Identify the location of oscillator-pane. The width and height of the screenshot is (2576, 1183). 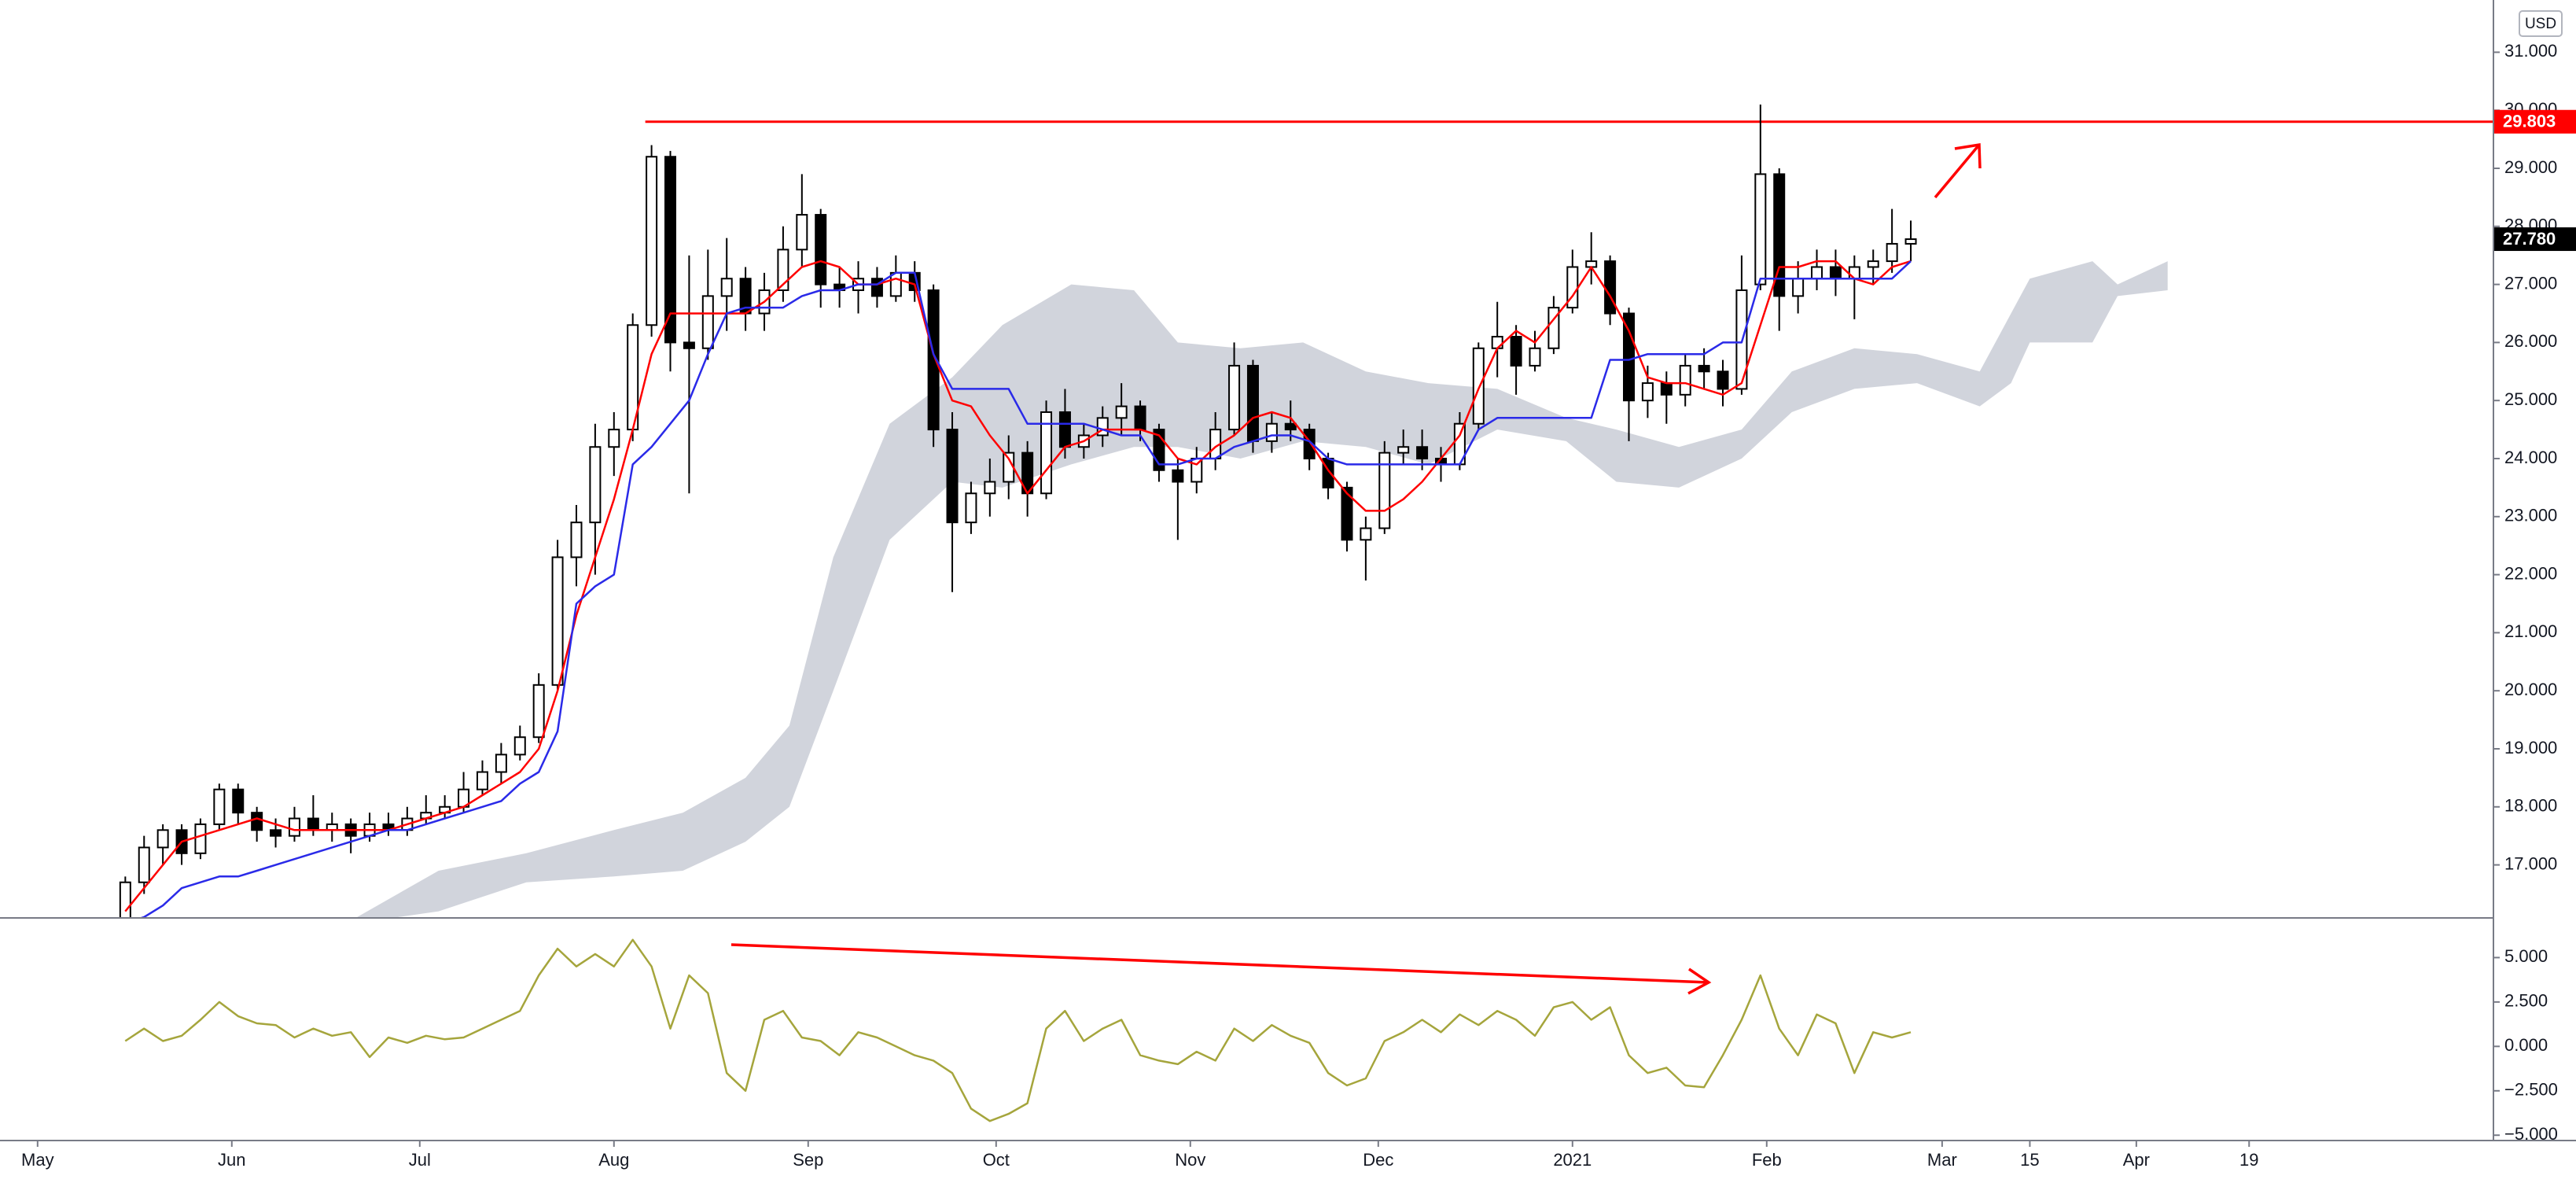
(1018, 1030).